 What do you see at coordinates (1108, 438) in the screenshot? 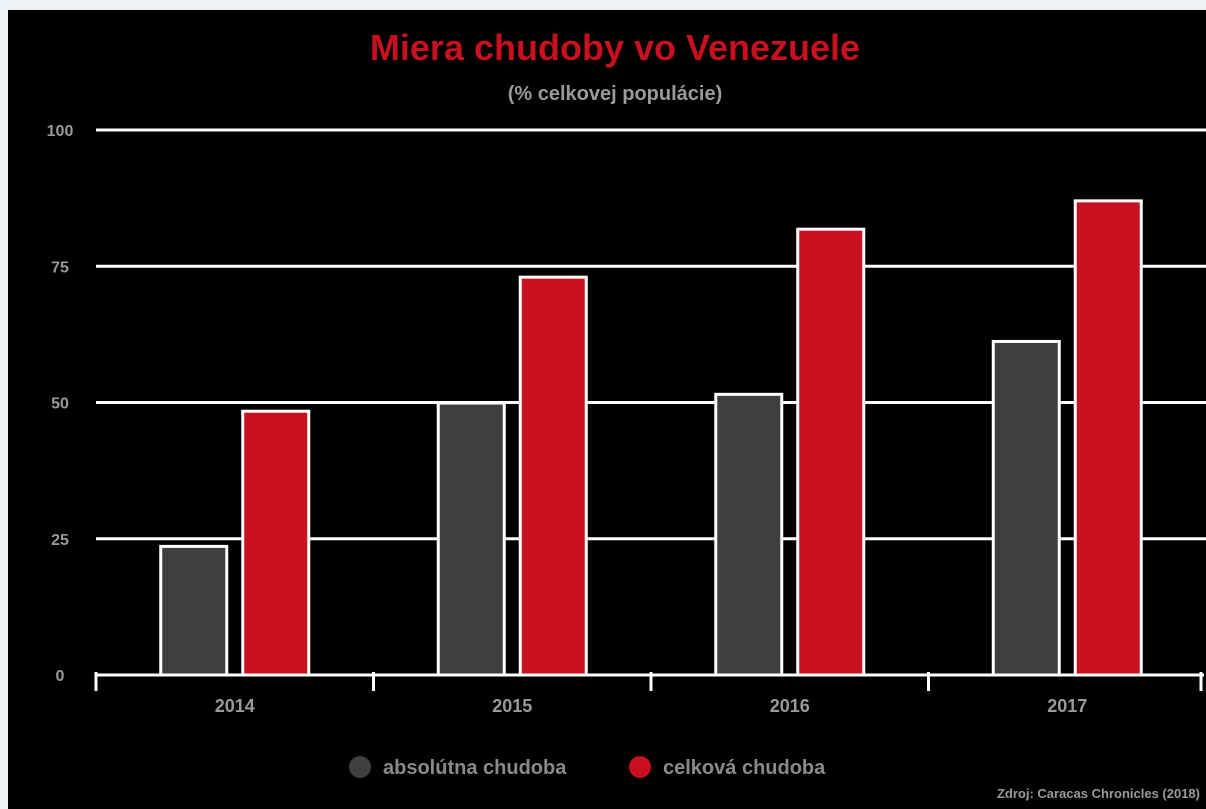
I see `bar-total-2017` at bounding box center [1108, 438].